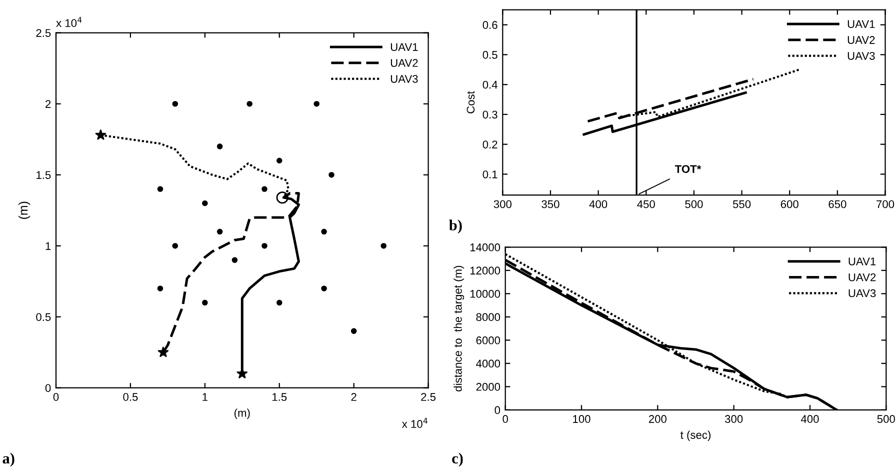 This screenshot has height=469, width=896. I want to click on y-tick-label: 2, so click(48, 104).